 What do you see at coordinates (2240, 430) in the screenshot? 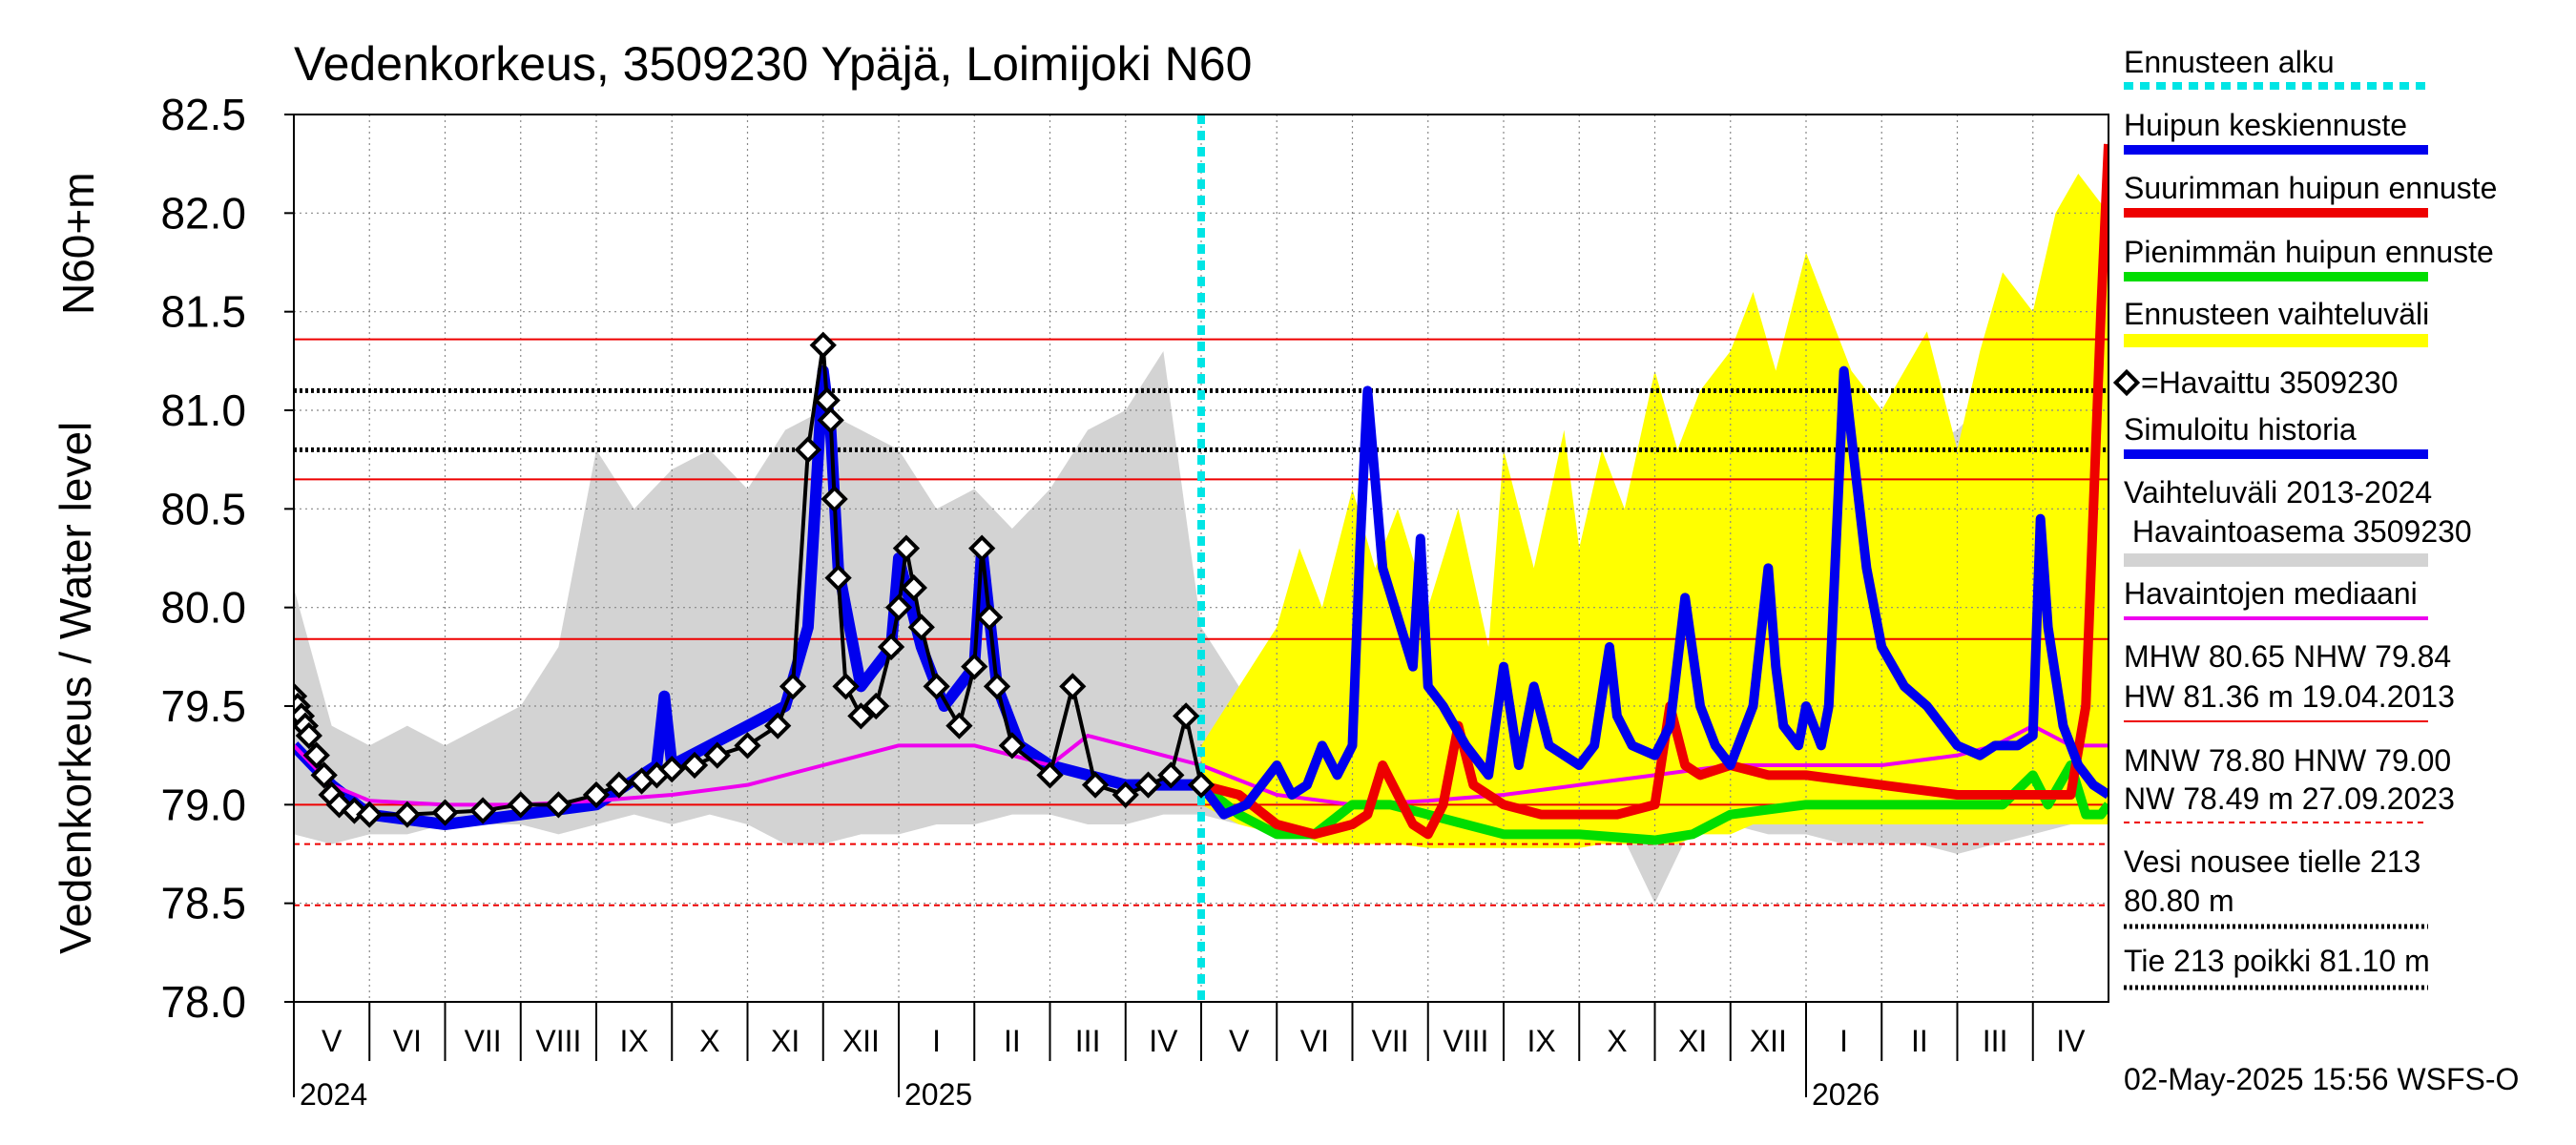
I see `legend-simulated-label: Simuloitu historia` at bounding box center [2240, 430].